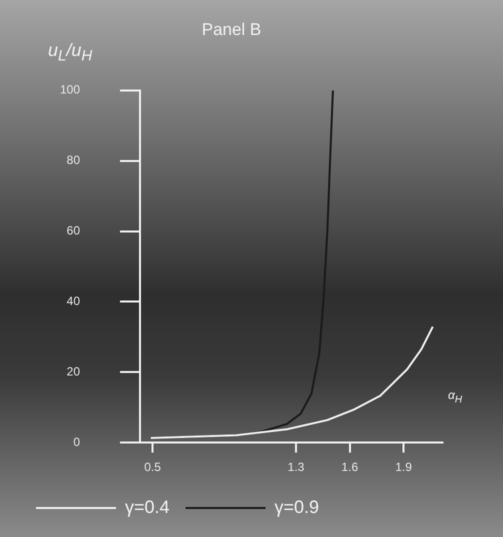  What do you see at coordinates (403, 467) in the screenshot?
I see `x-tick-label: 1.9` at bounding box center [403, 467].